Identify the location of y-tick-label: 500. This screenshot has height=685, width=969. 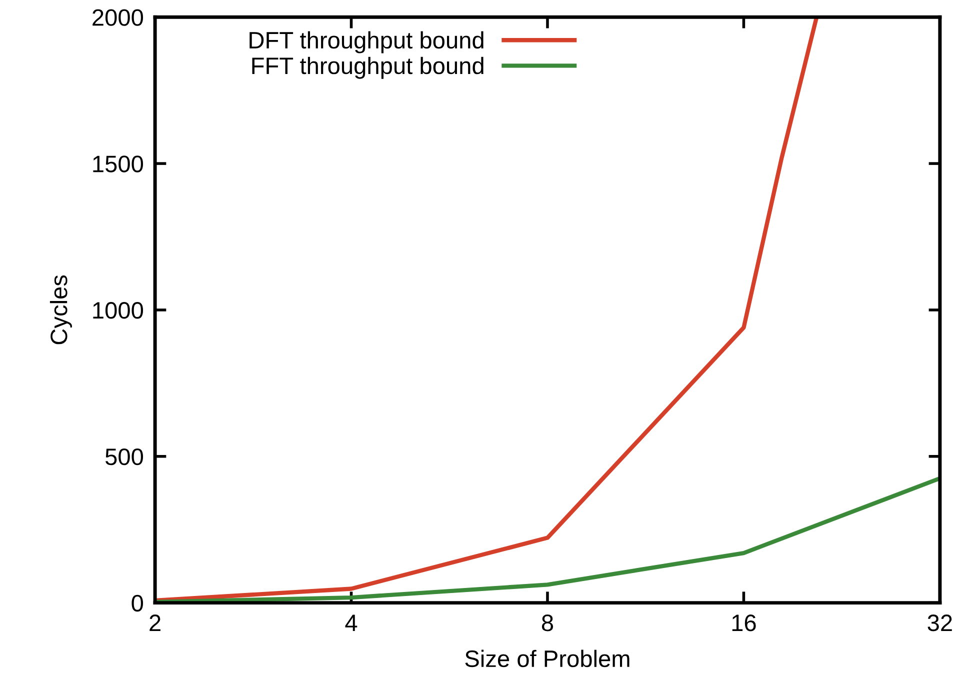
(124, 457).